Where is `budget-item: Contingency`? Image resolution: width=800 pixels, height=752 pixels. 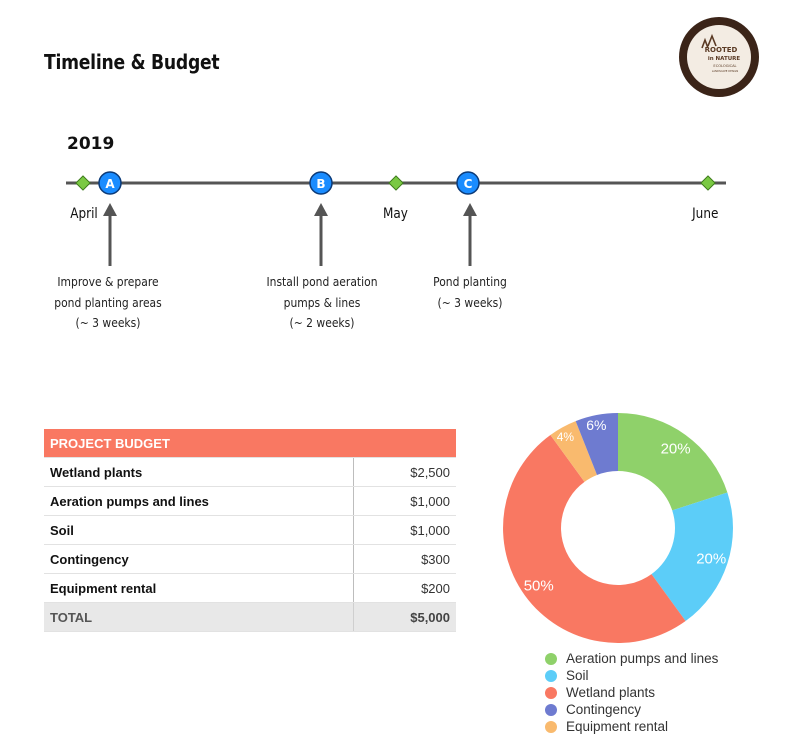 budget-item: Contingency is located at coordinates (199, 559).